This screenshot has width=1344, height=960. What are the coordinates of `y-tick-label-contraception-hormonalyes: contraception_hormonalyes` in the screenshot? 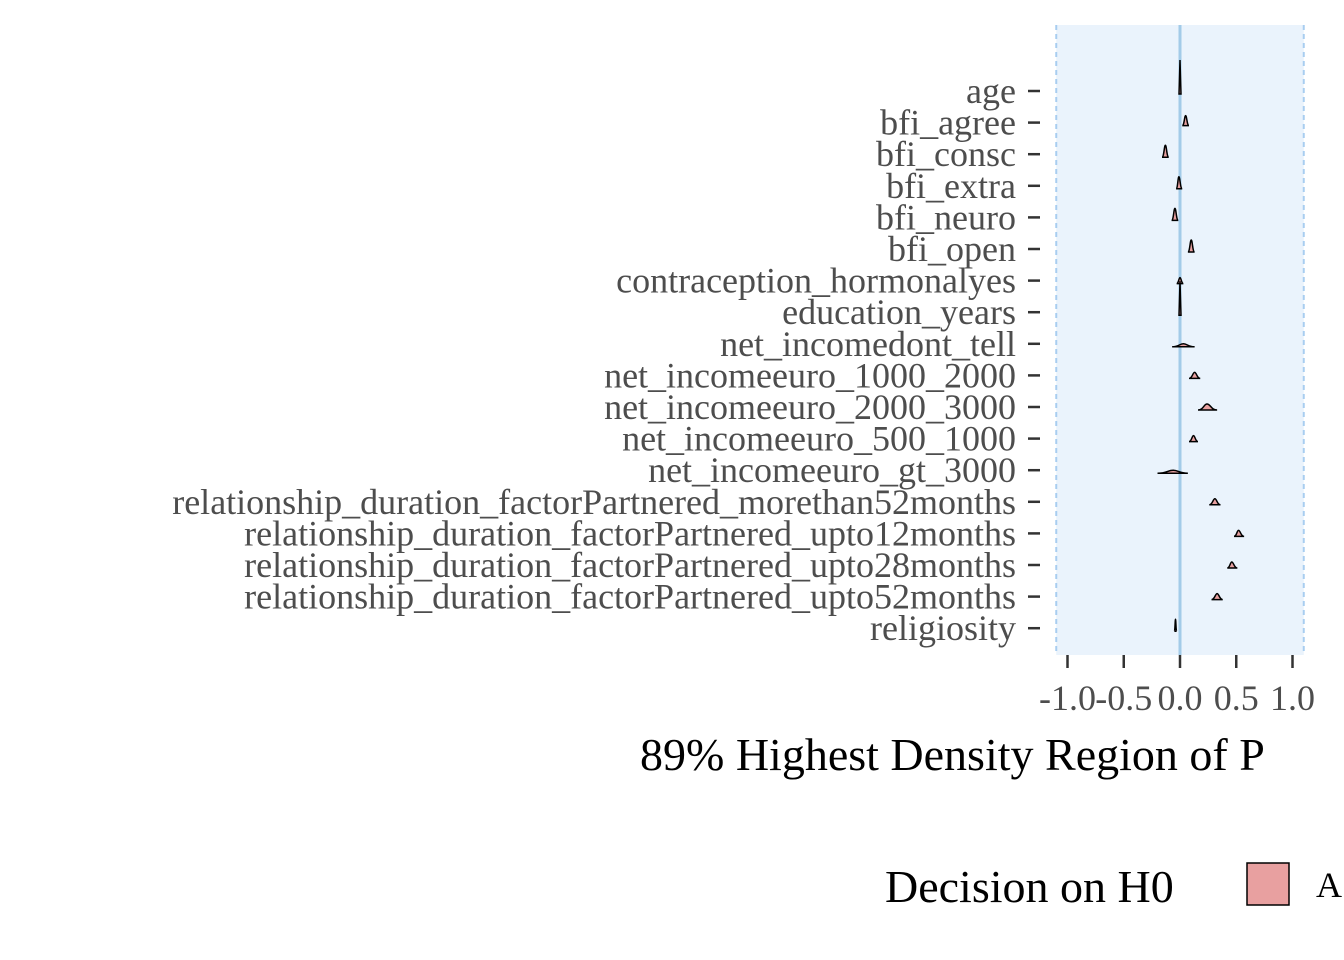 It's located at (816, 281).